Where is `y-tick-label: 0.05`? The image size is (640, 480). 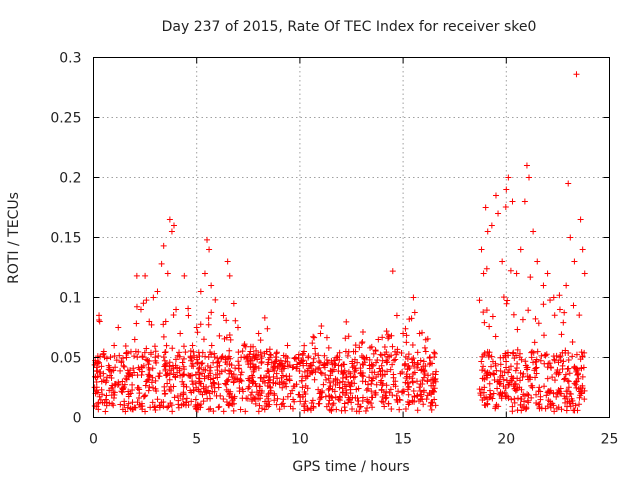
y-tick-label: 0.05 is located at coordinates (65, 359).